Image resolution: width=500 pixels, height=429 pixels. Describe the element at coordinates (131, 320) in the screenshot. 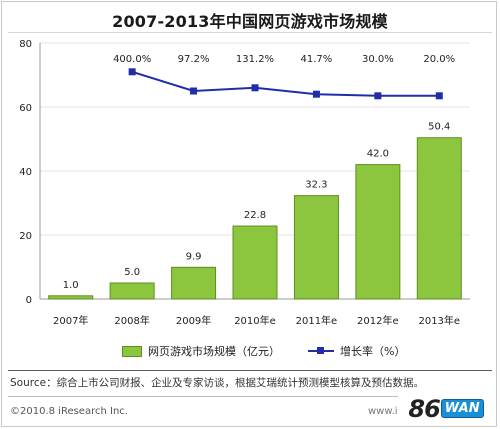

I see `x-tick-label: 2008年` at that location.